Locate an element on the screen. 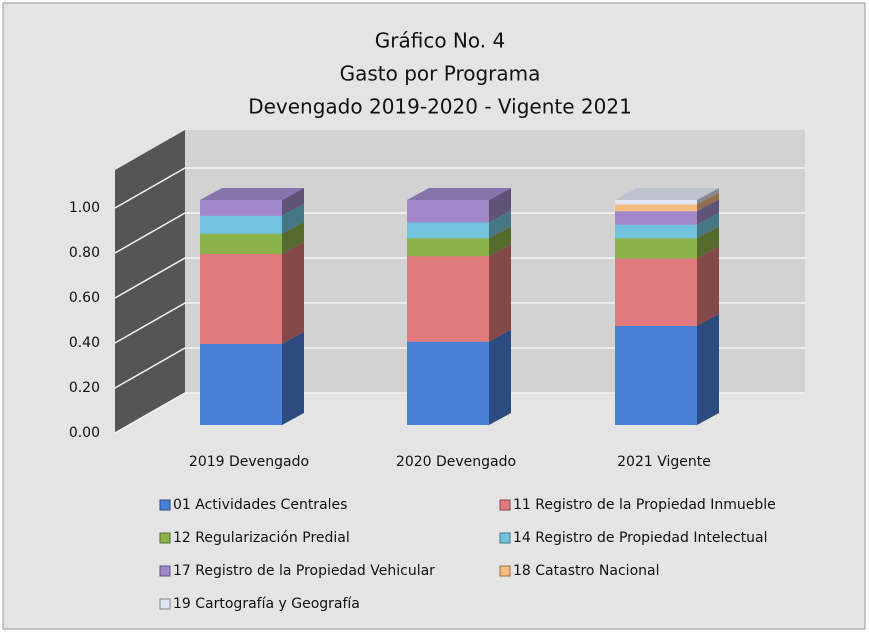 Image resolution: width=869 pixels, height=633 pixels. chart-title: Gráfico No. 4 is located at coordinates (440, 41).